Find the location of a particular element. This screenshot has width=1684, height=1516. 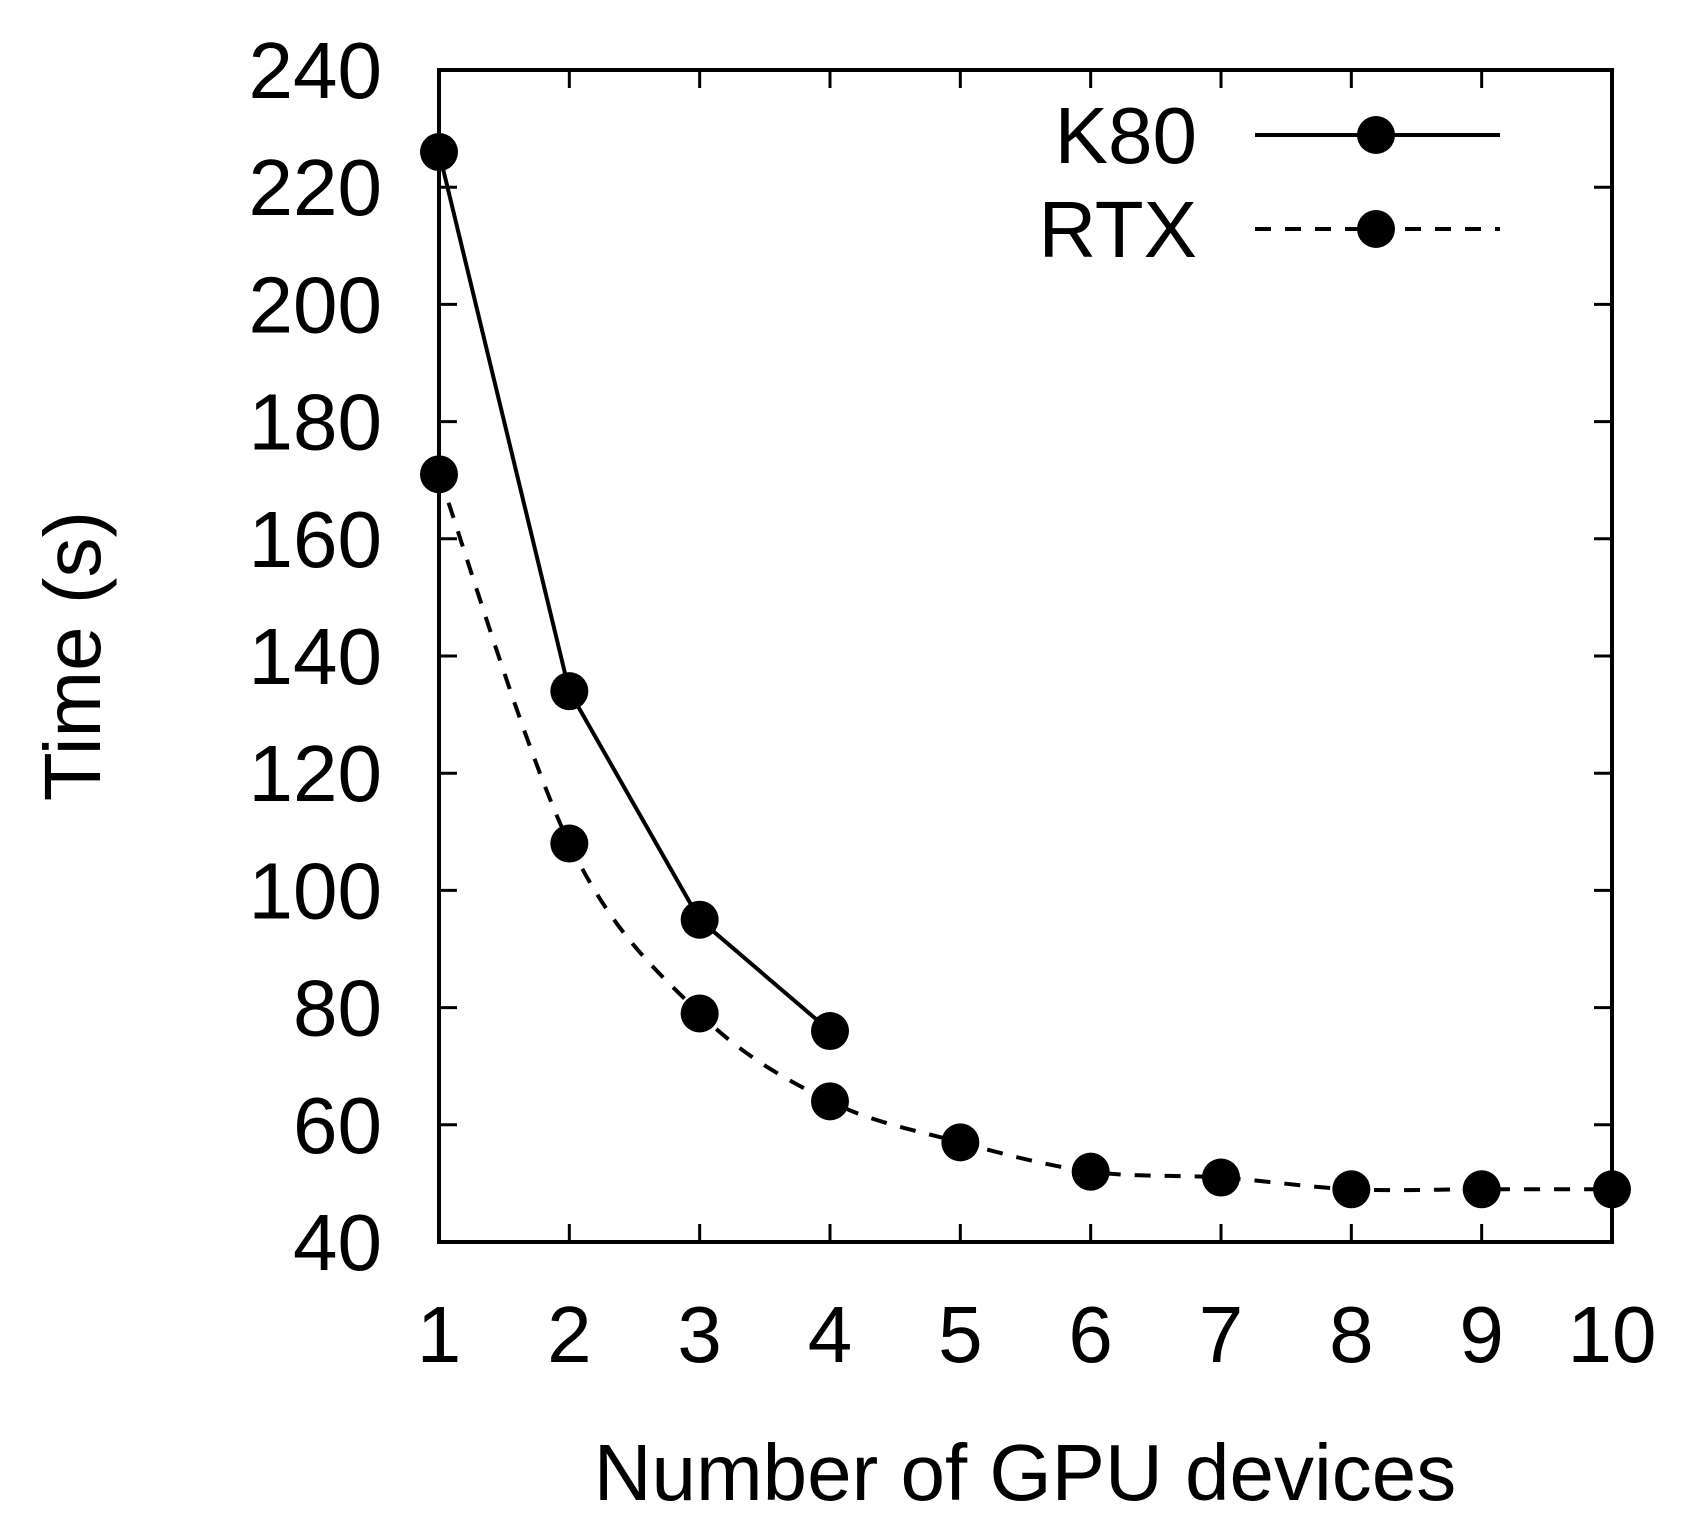

y-tick-label: 140 is located at coordinates (315, 656).